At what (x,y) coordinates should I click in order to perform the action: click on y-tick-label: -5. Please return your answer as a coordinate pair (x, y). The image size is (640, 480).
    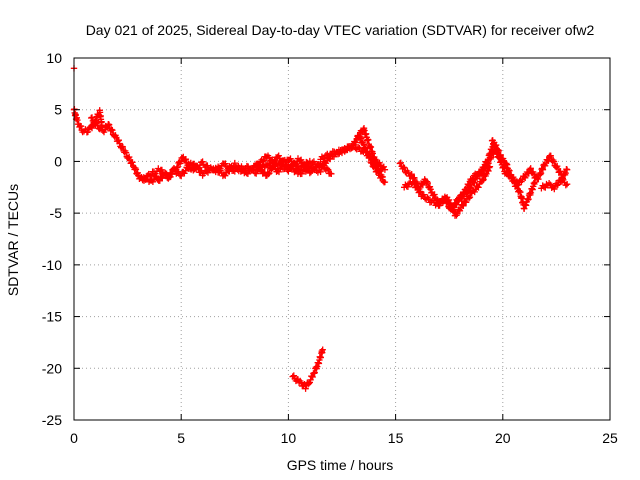
    Looking at the image, I should click on (56, 213).